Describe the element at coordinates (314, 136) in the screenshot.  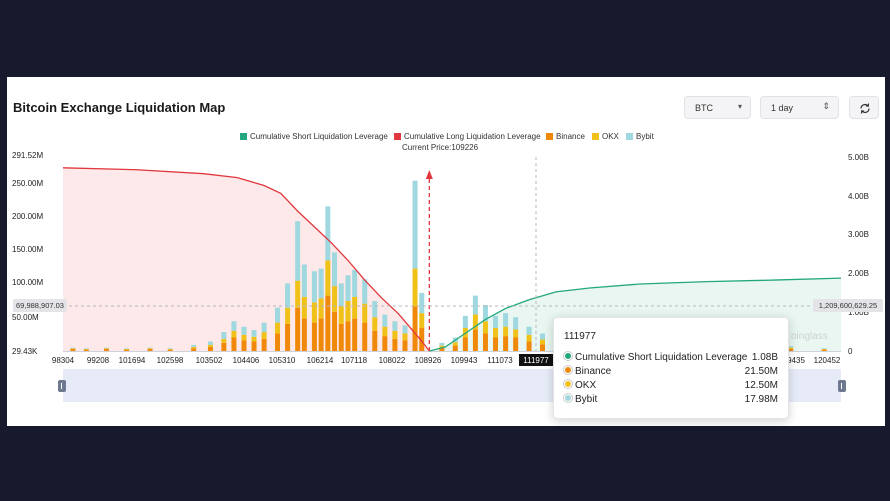
I see `legend-short: Cumulative Short Liquidation Leverage` at that location.